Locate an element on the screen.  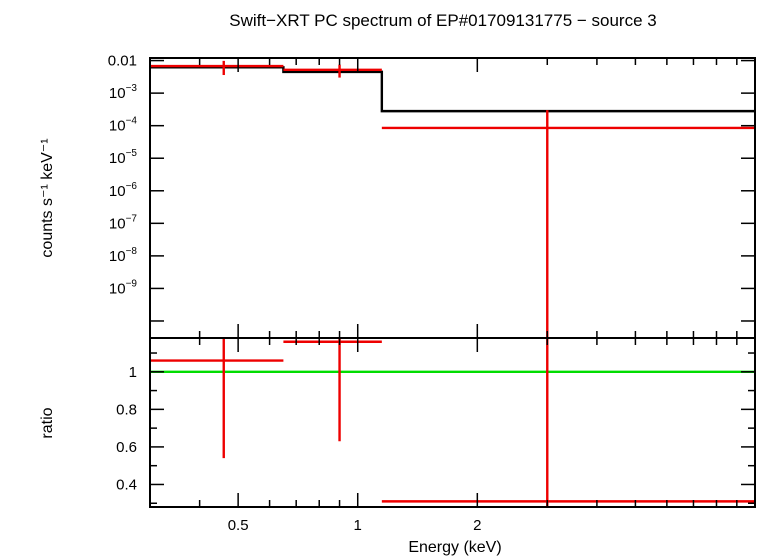
model-step-line is located at coordinates (452, 89).